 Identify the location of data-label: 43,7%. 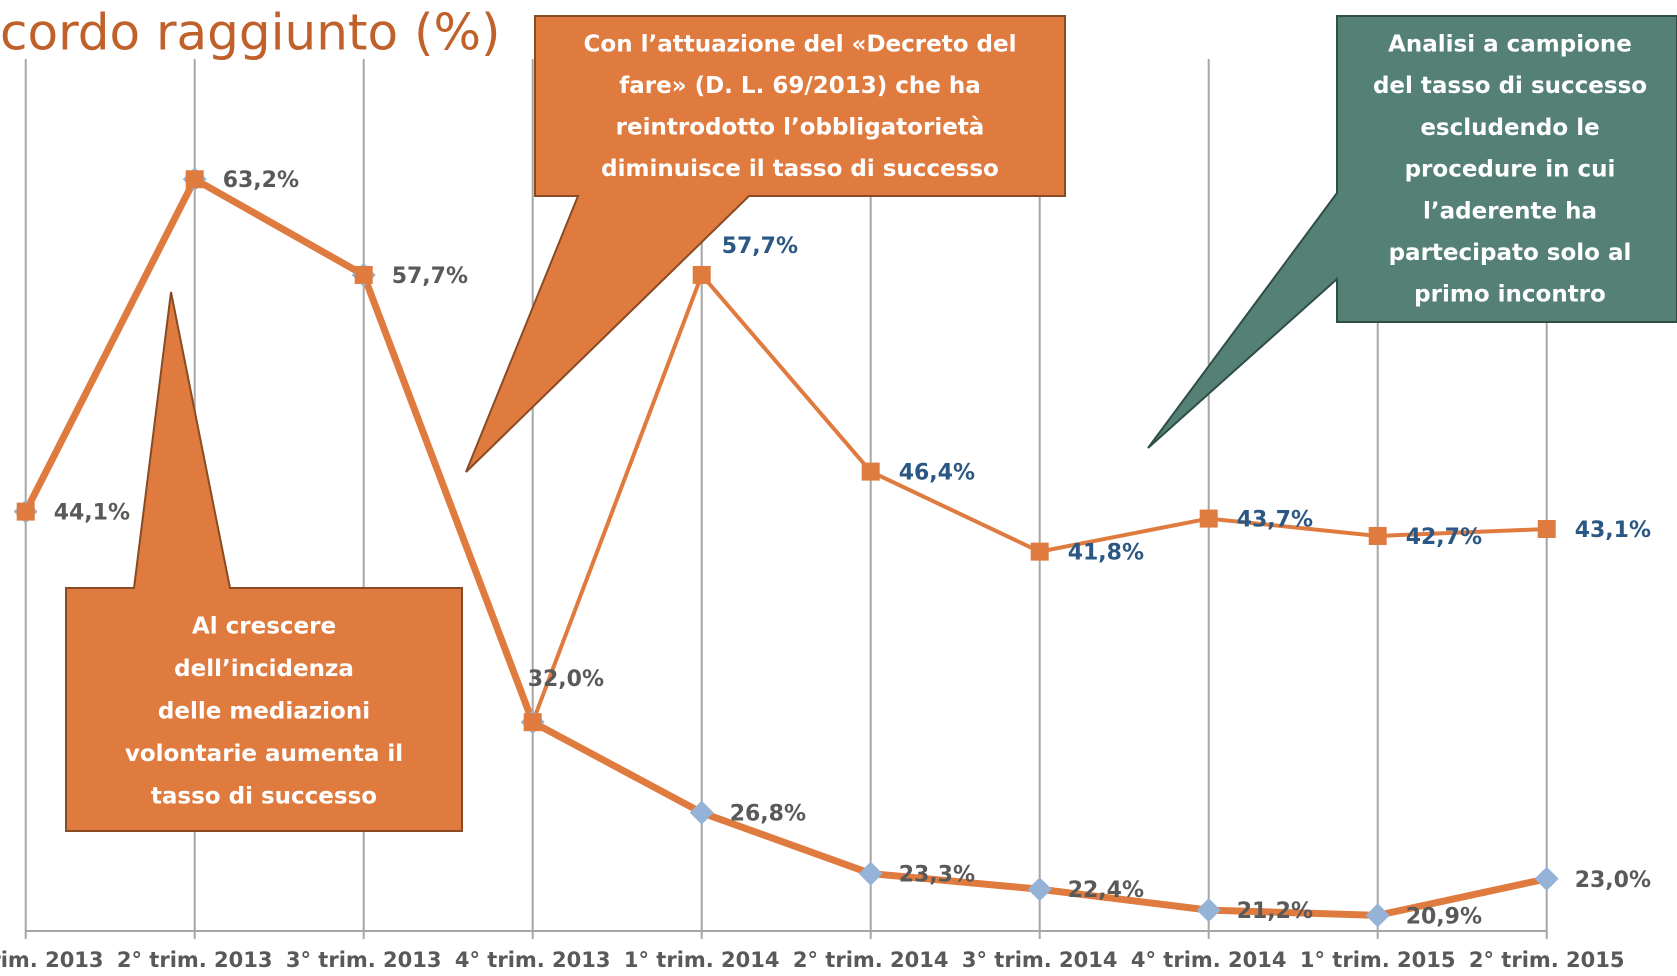
(1275, 520).